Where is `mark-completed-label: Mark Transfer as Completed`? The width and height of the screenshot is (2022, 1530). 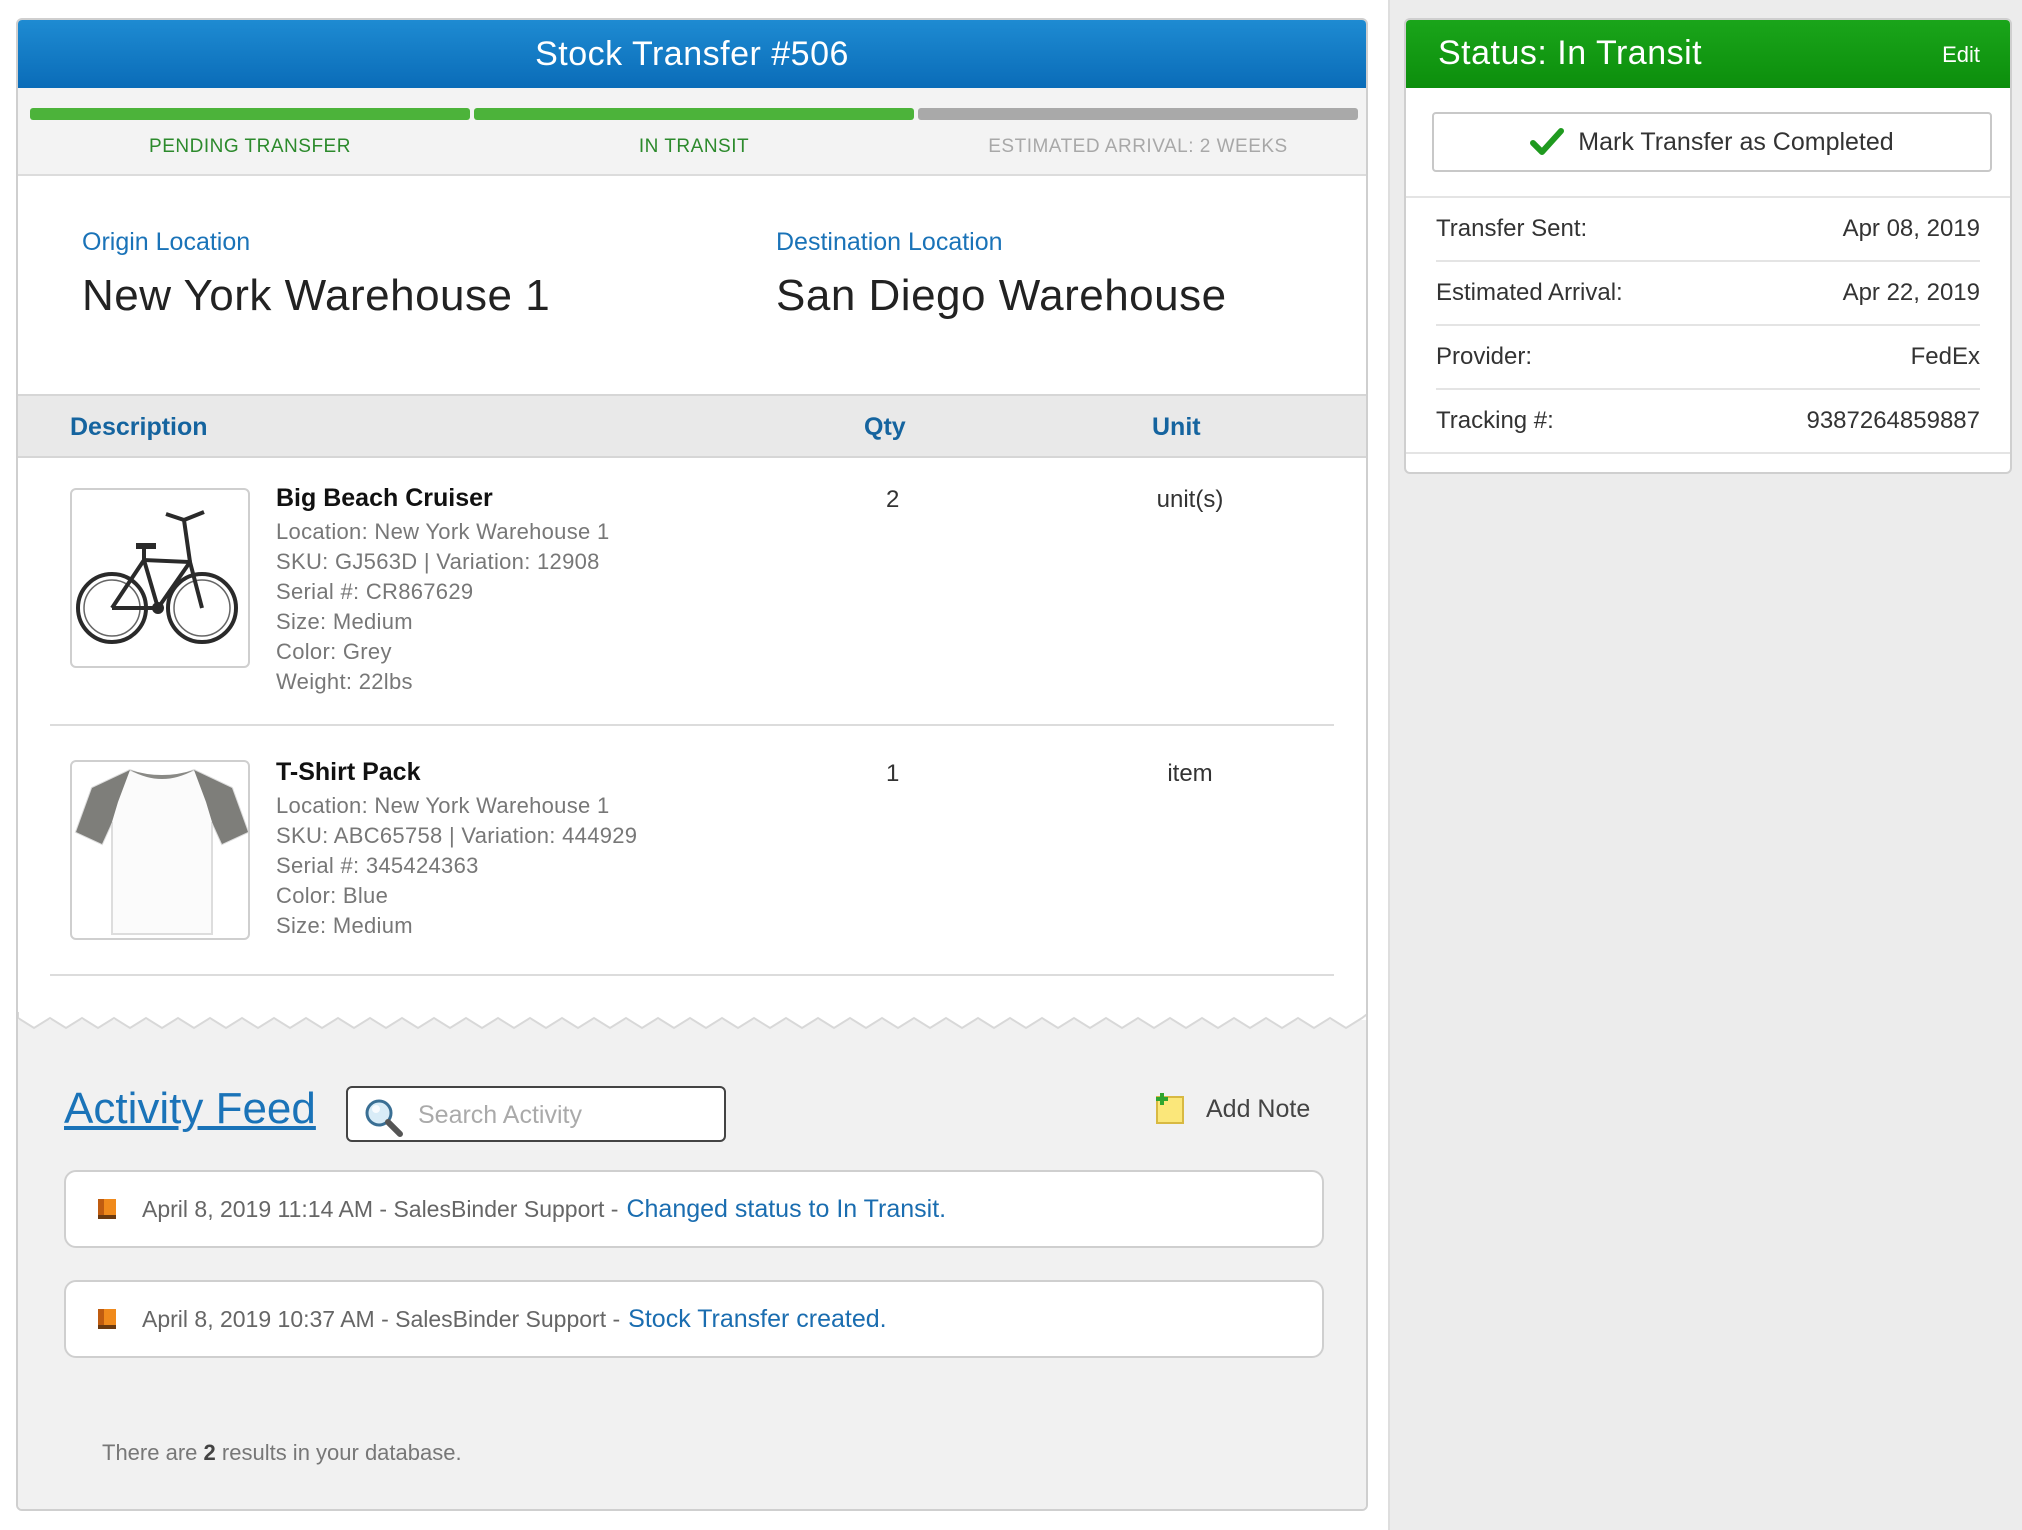
mark-completed-label: Mark Transfer as Completed is located at coordinates (1736, 141).